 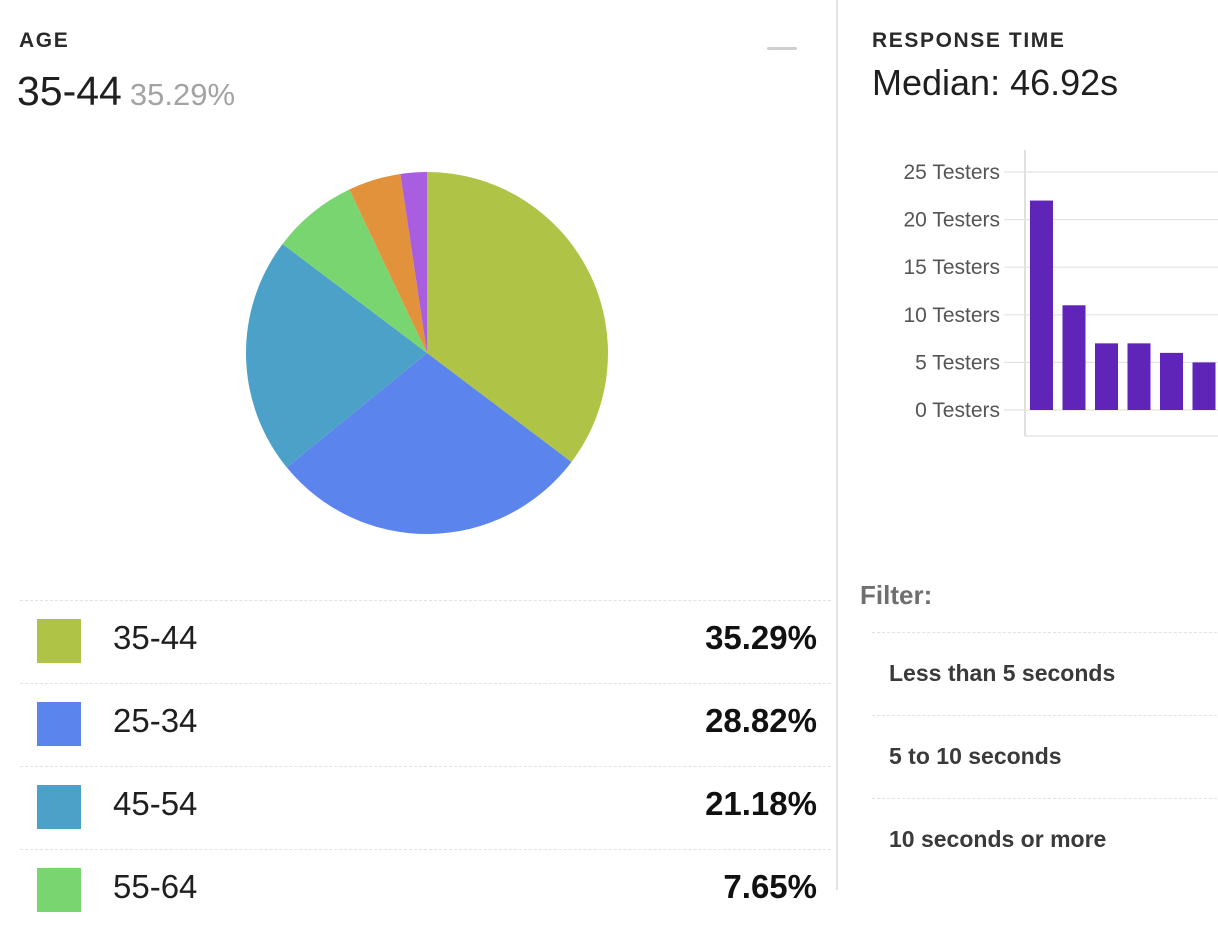 I want to click on median-response-time: Median: 46.92s, so click(x=995, y=82).